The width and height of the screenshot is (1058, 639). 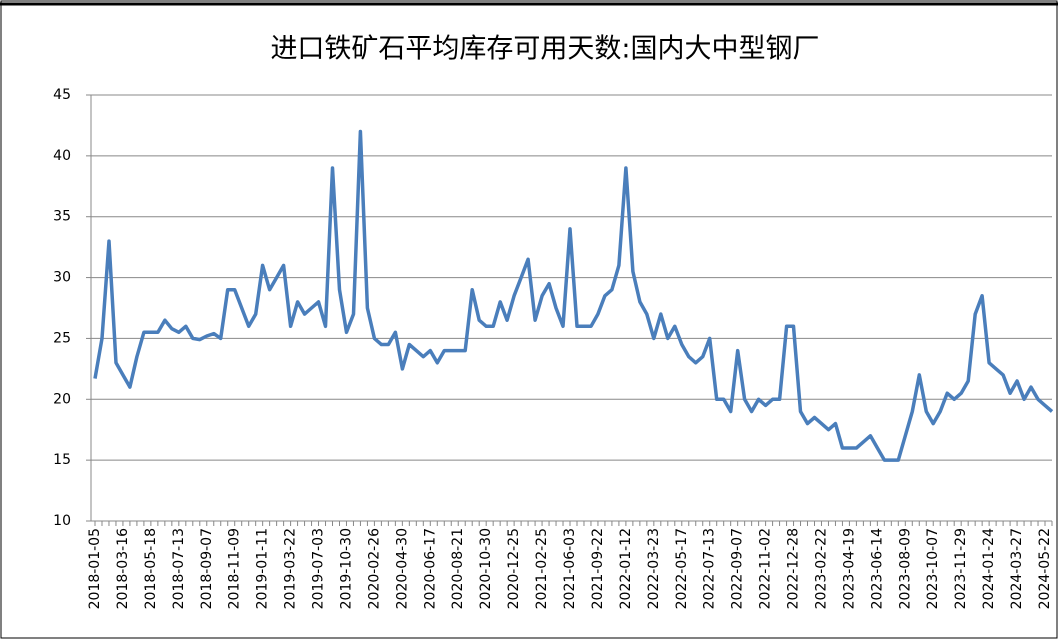 I want to click on x-tick-label: 2021-09-22, so click(x=598, y=568).